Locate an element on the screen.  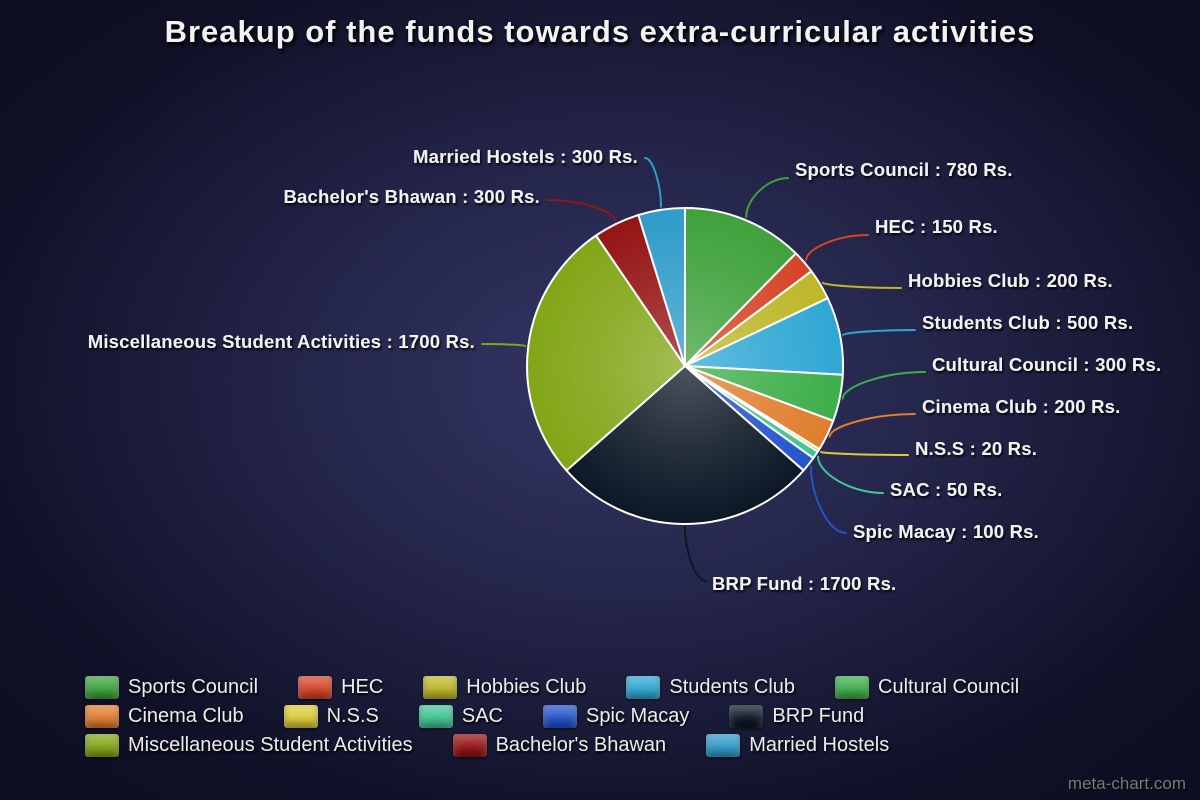
legend-item-5: Cinema Club is located at coordinates (164, 716).